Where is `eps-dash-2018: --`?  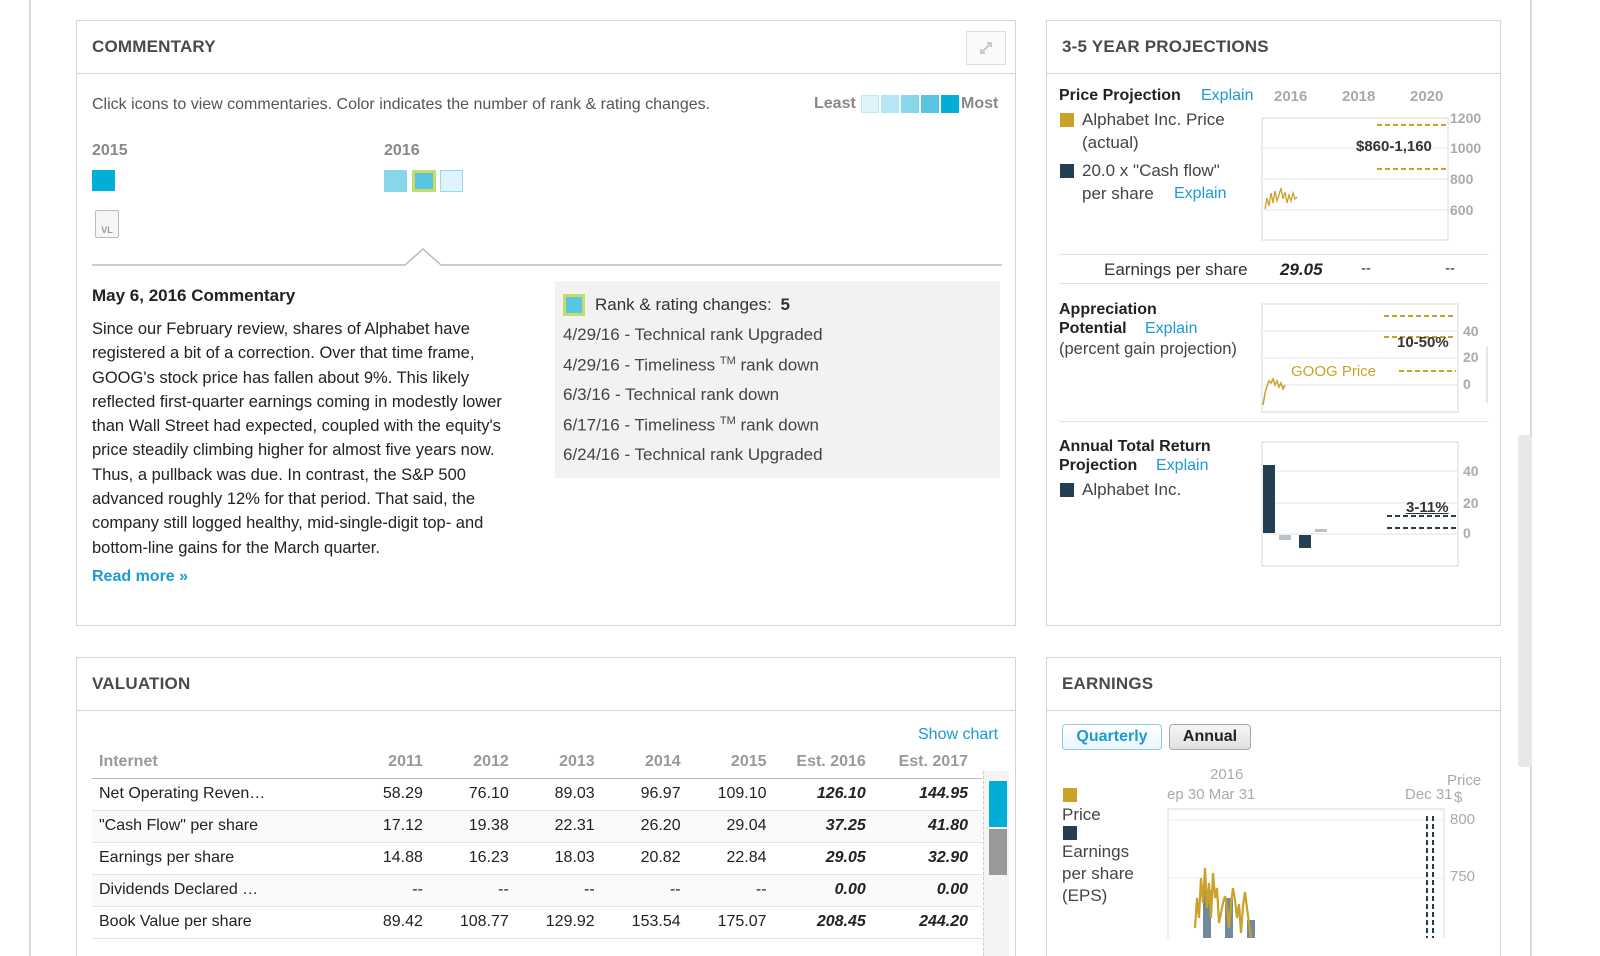 eps-dash-2018: -- is located at coordinates (1366, 268).